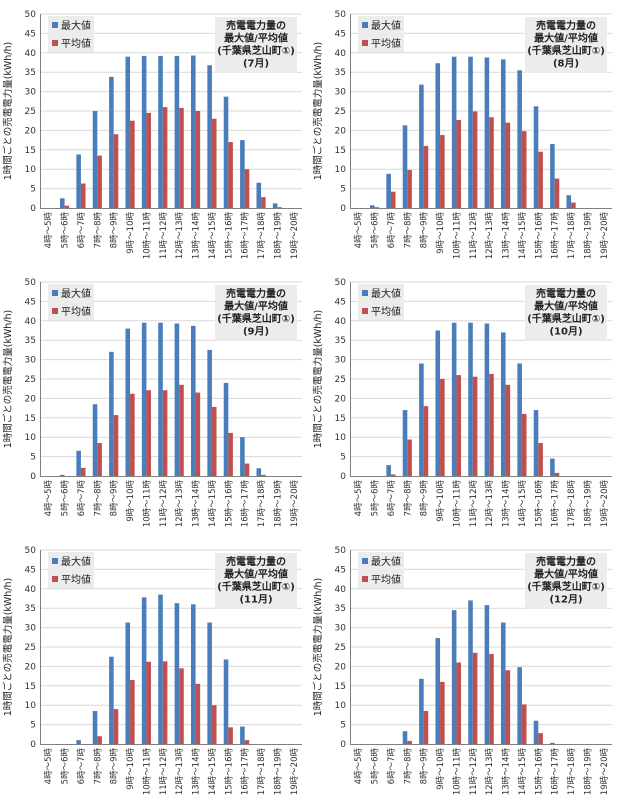 The width and height of the screenshot is (620, 809). What do you see at coordinates (341, 706) in the screenshot?
I see `y-tick-label: 10` at bounding box center [341, 706].